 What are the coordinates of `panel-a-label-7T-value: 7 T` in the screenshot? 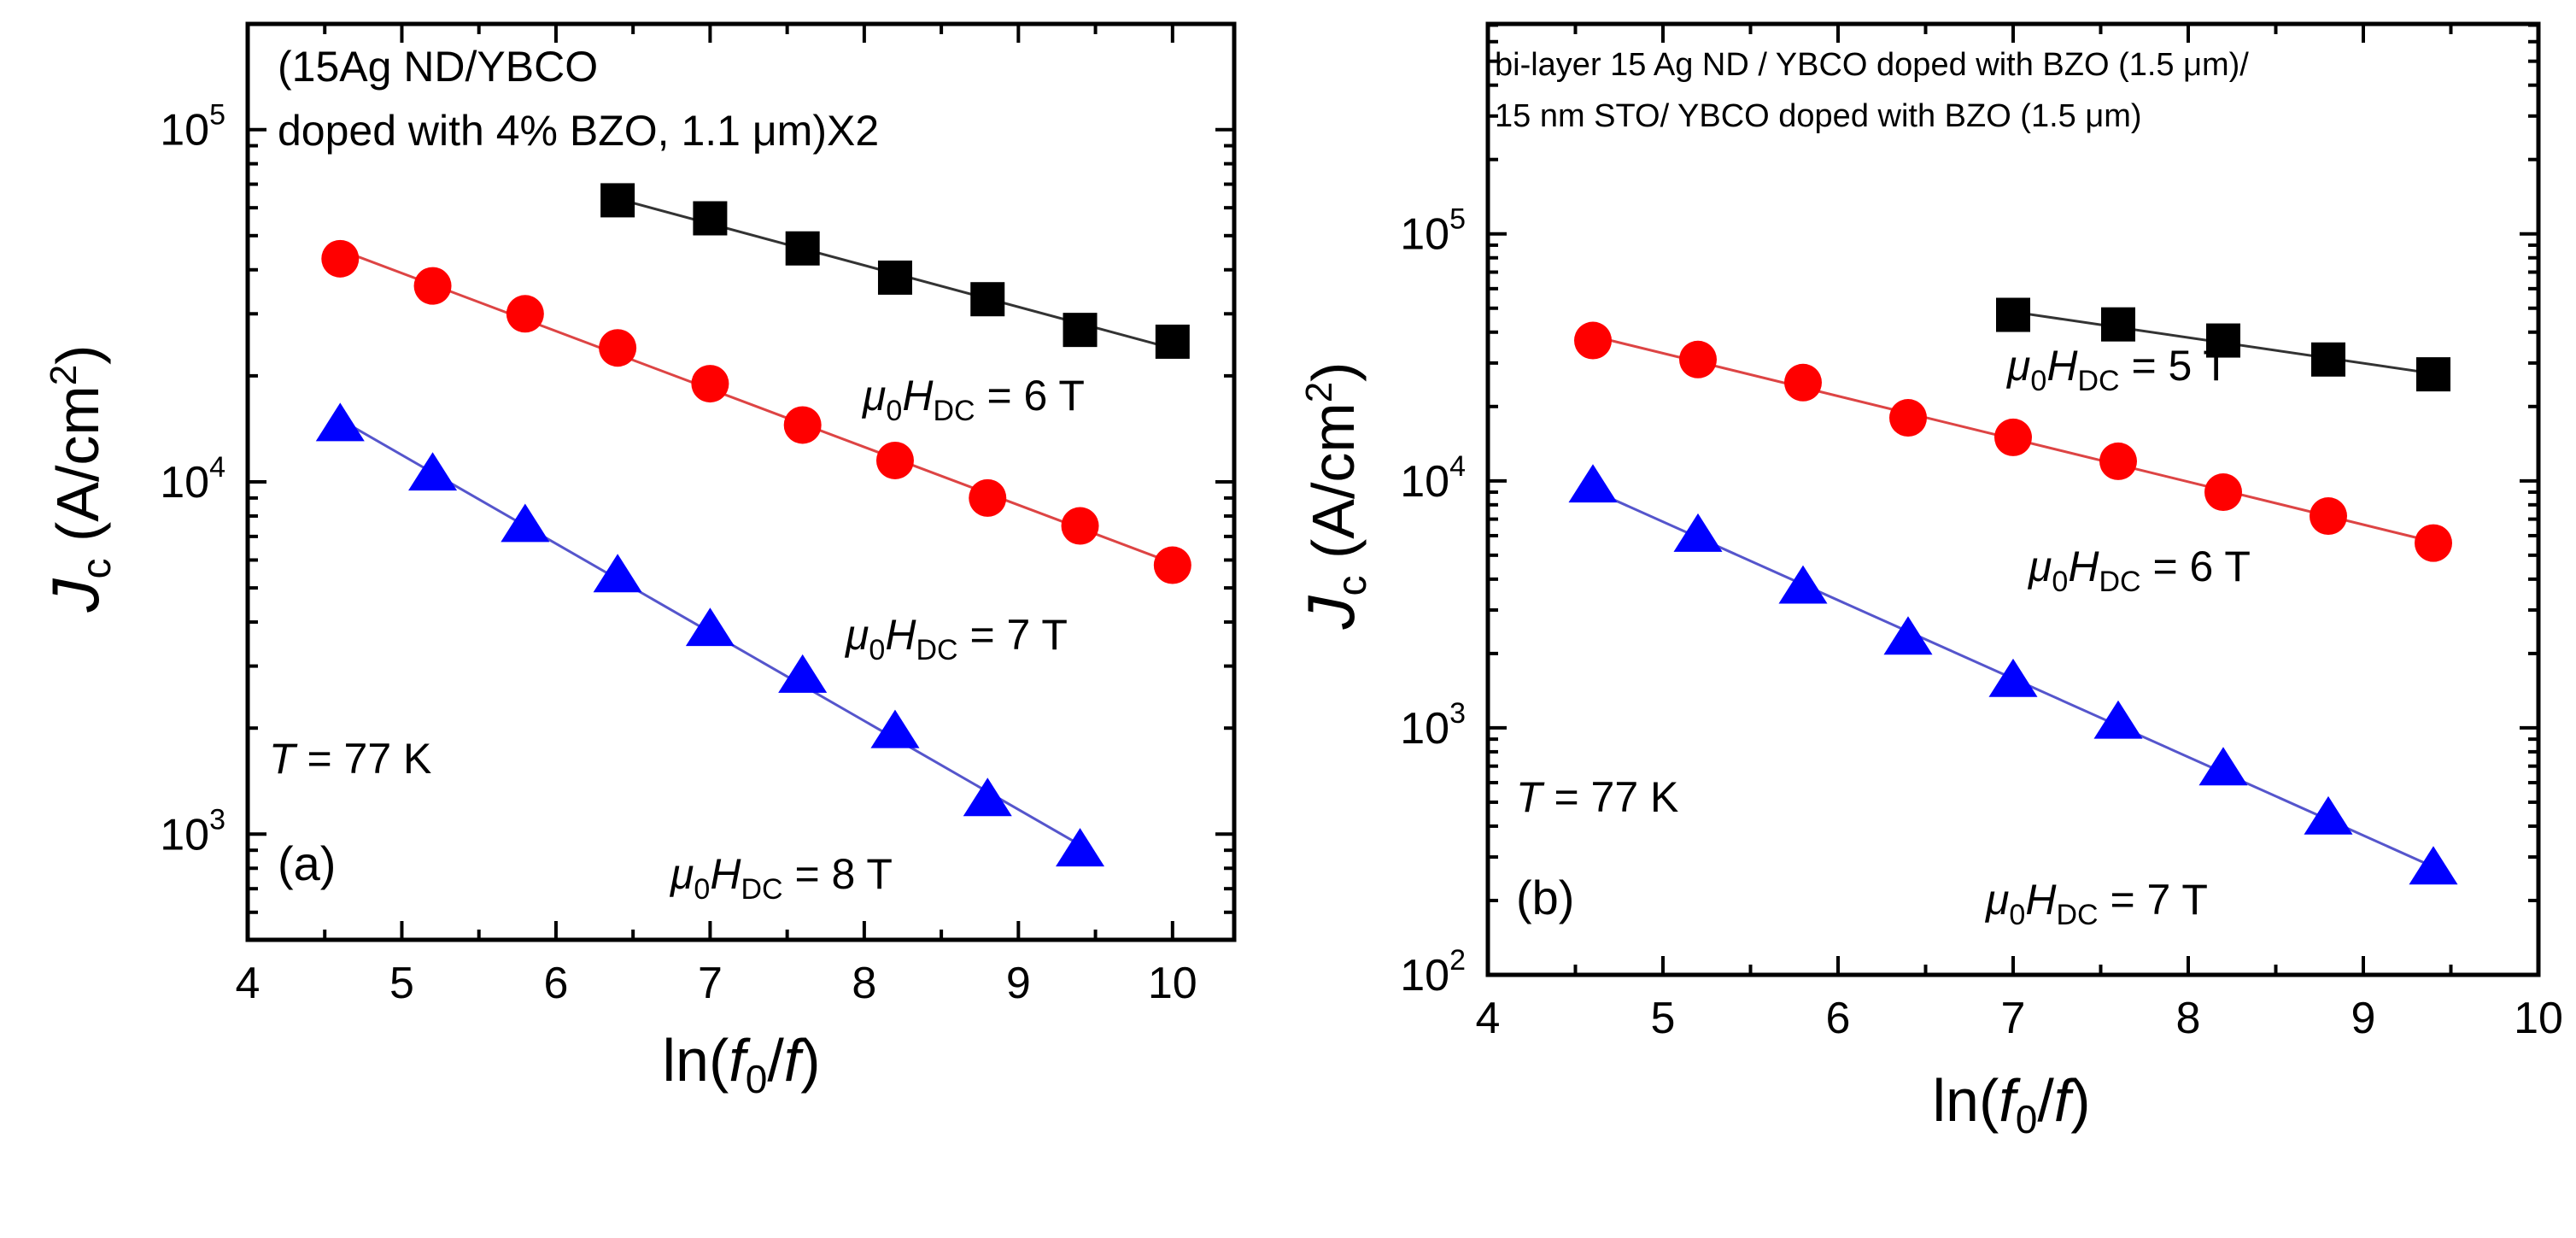 It's located at (1037, 635).